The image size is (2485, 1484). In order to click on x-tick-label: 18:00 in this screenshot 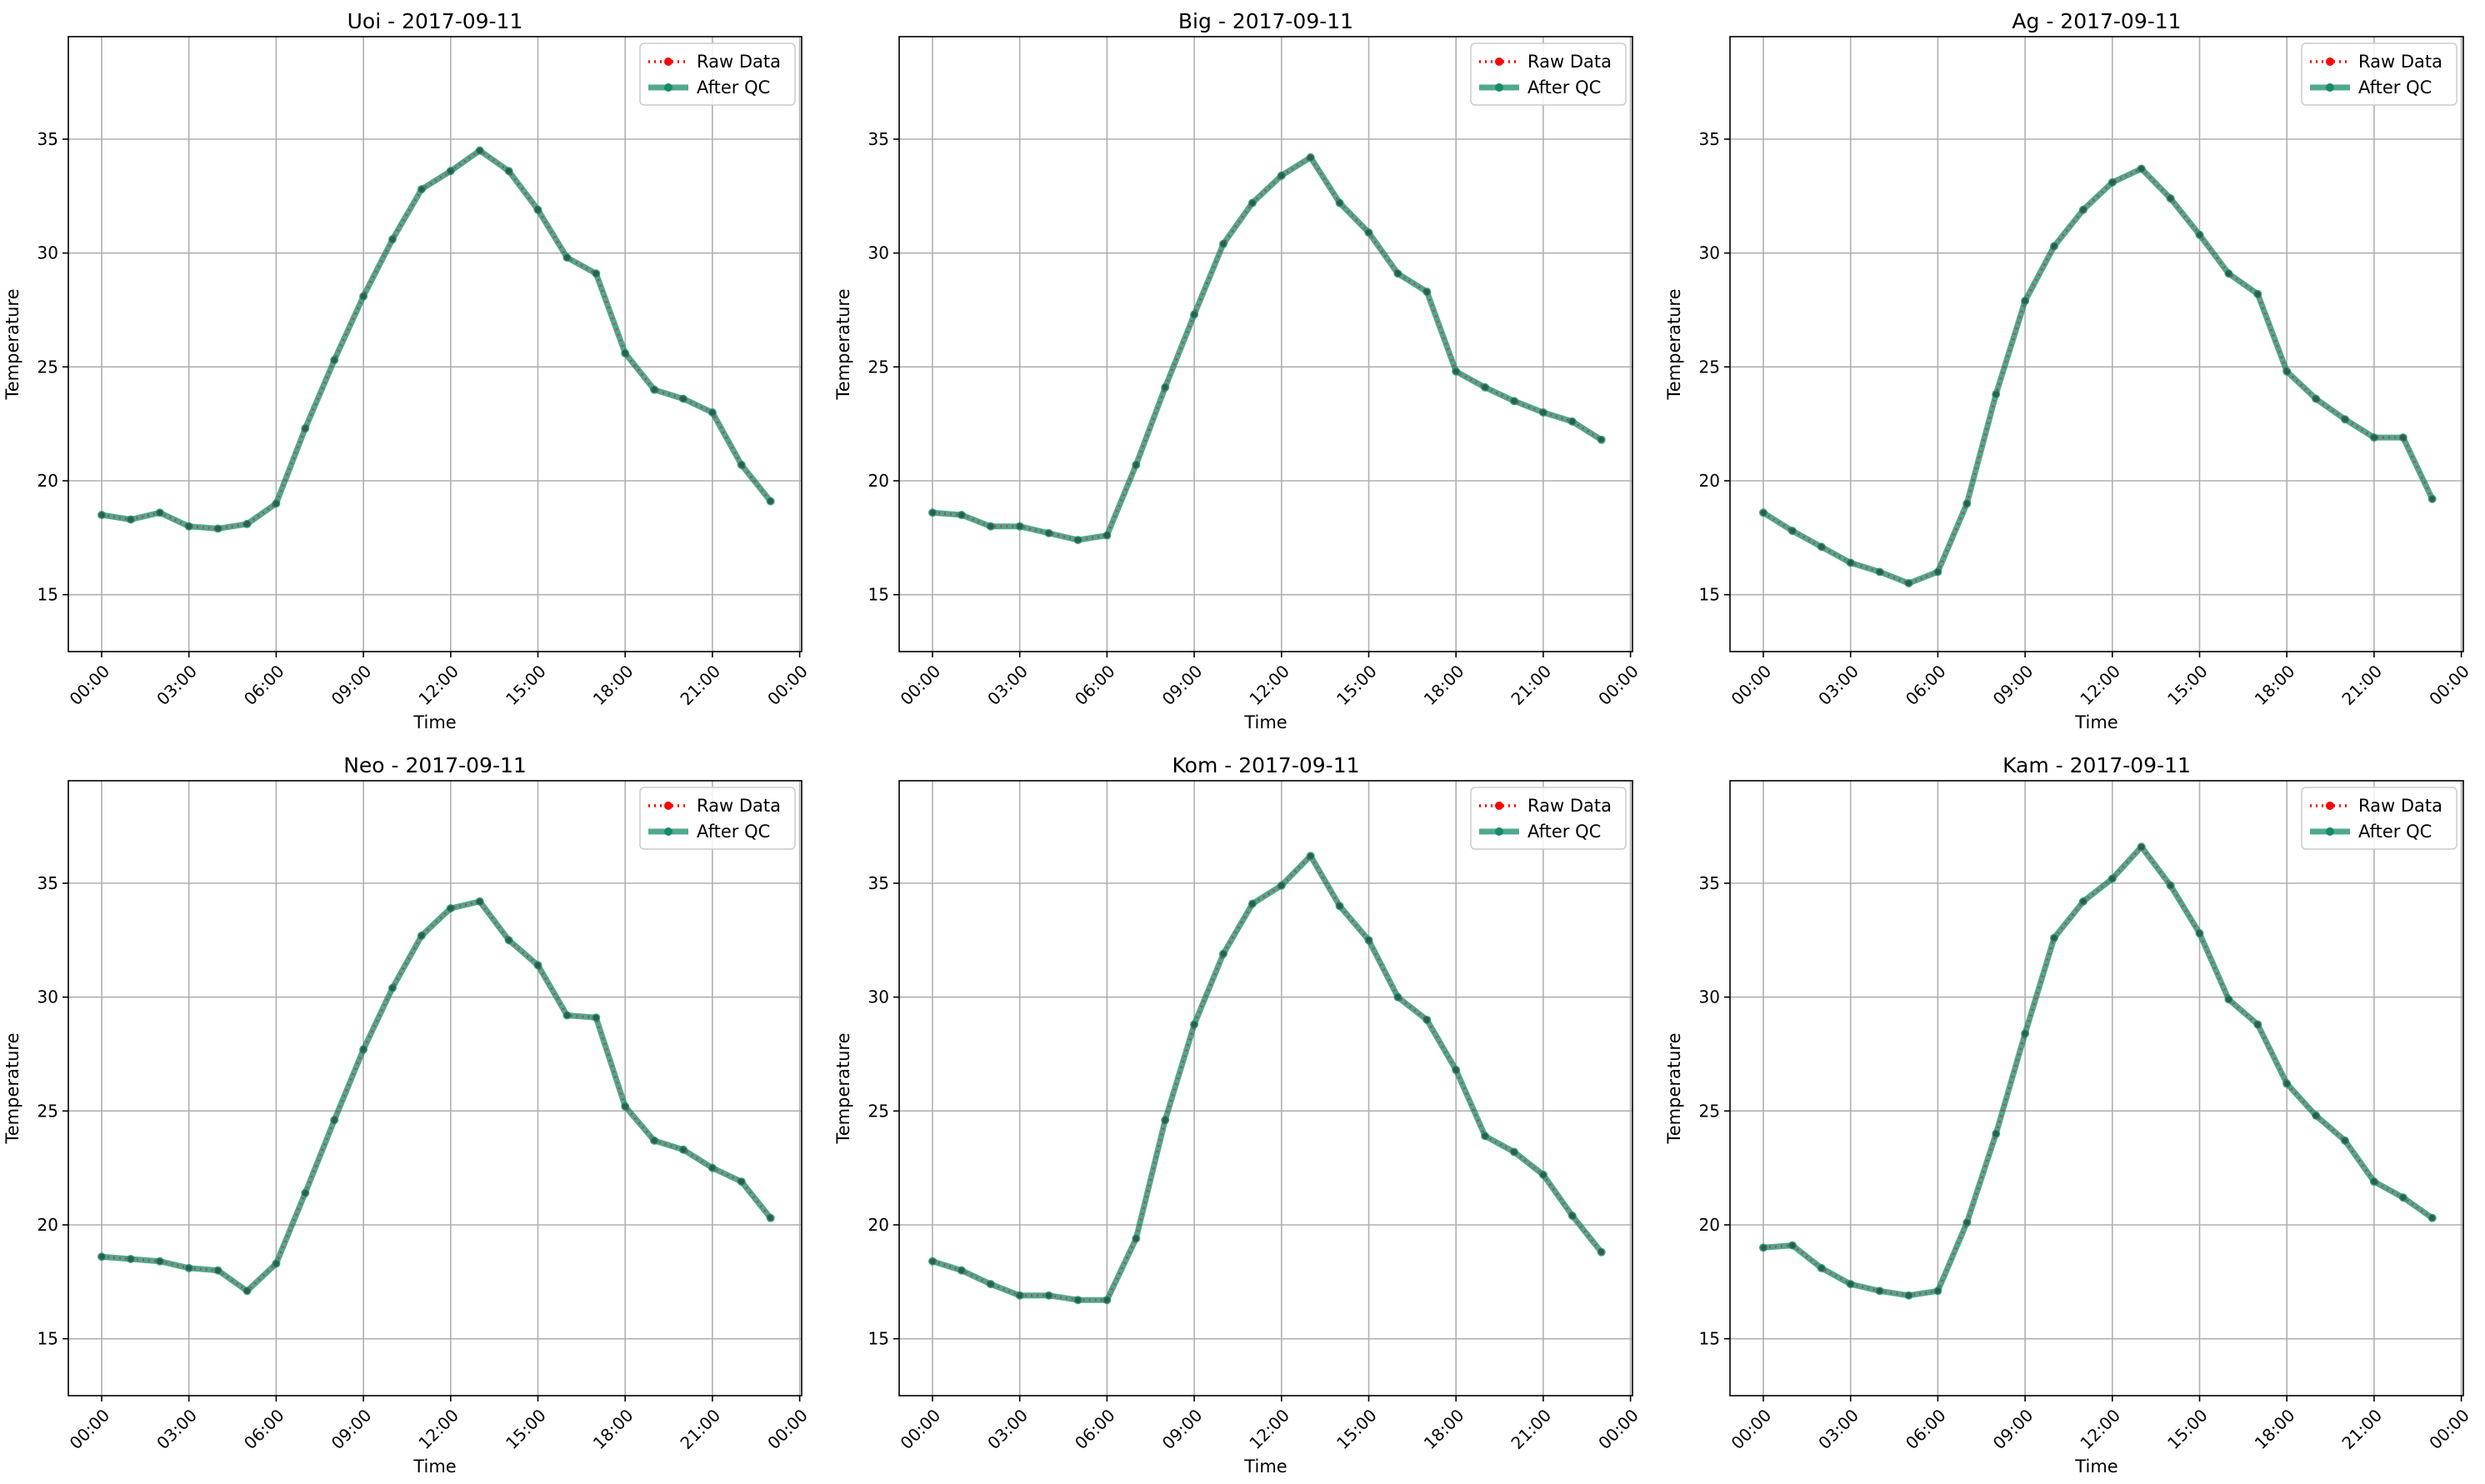, I will do `click(2275, 685)`.